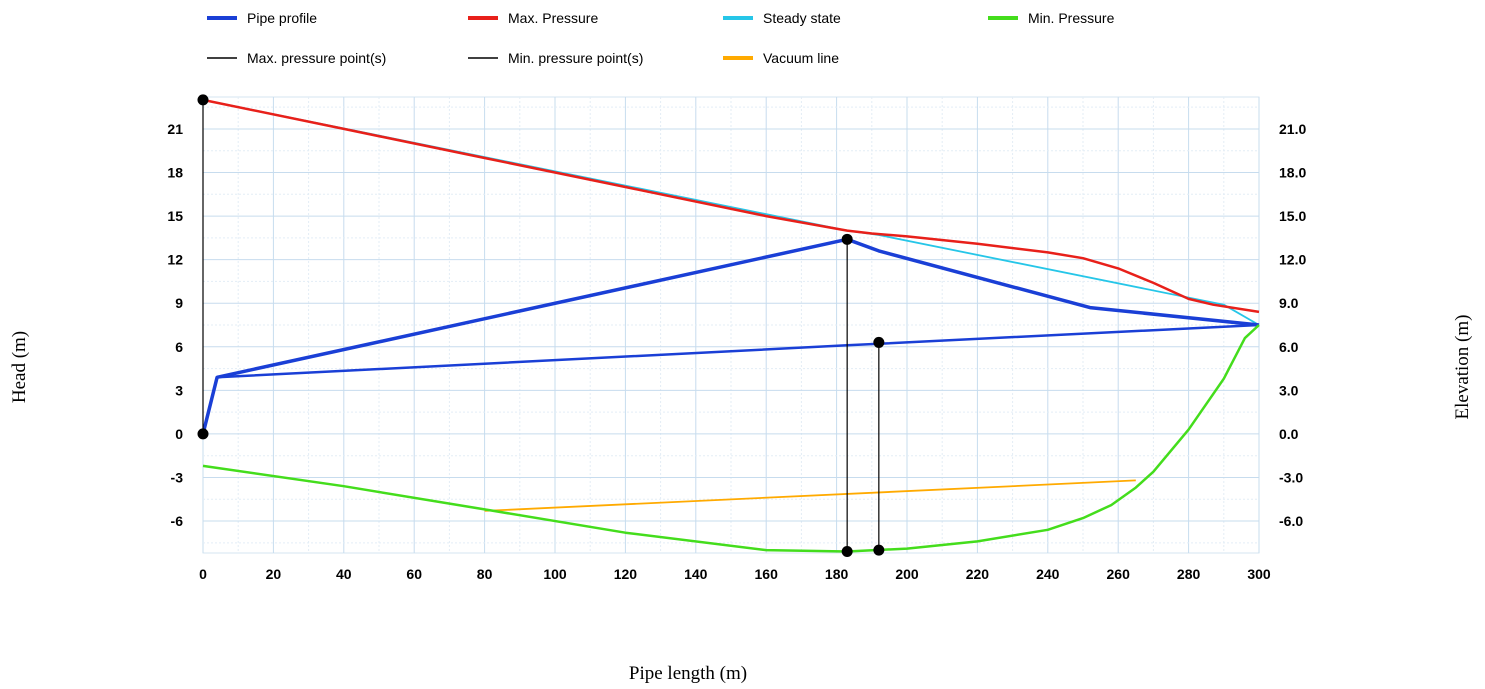  What do you see at coordinates (555, 574) in the screenshot?
I see `x-tick-label: 100` at bounding box center [555, 574].